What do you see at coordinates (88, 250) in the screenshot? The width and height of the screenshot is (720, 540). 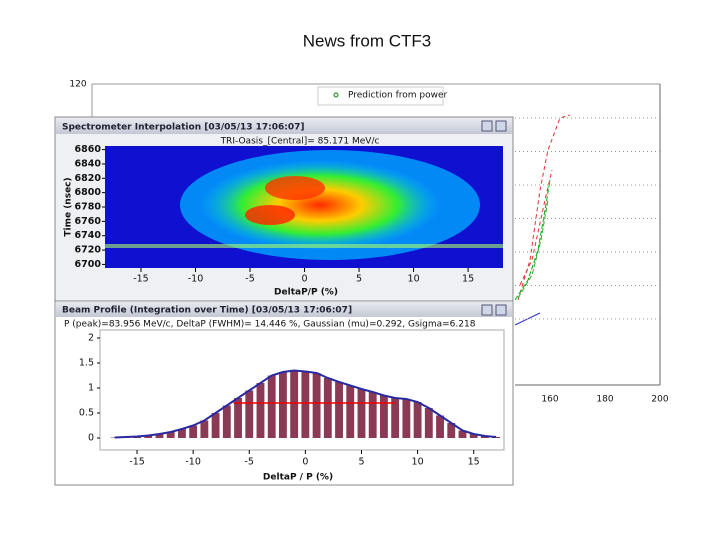 I see `y-tick-label: 6720` at bounding box center [88, 250].